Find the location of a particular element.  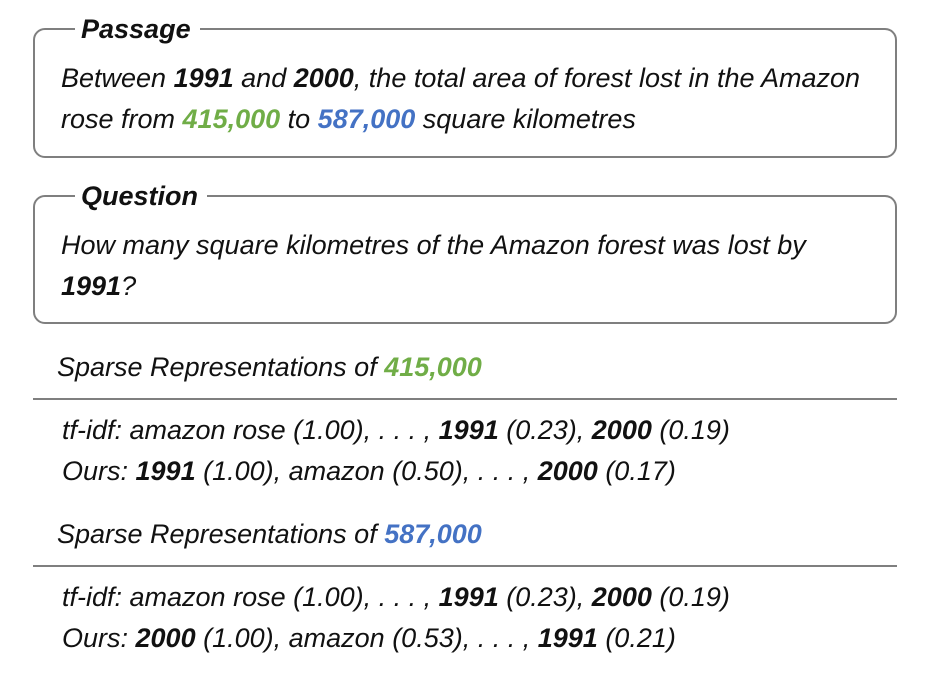

ours-segment: (0.21) is located at coordinates (636, 638).